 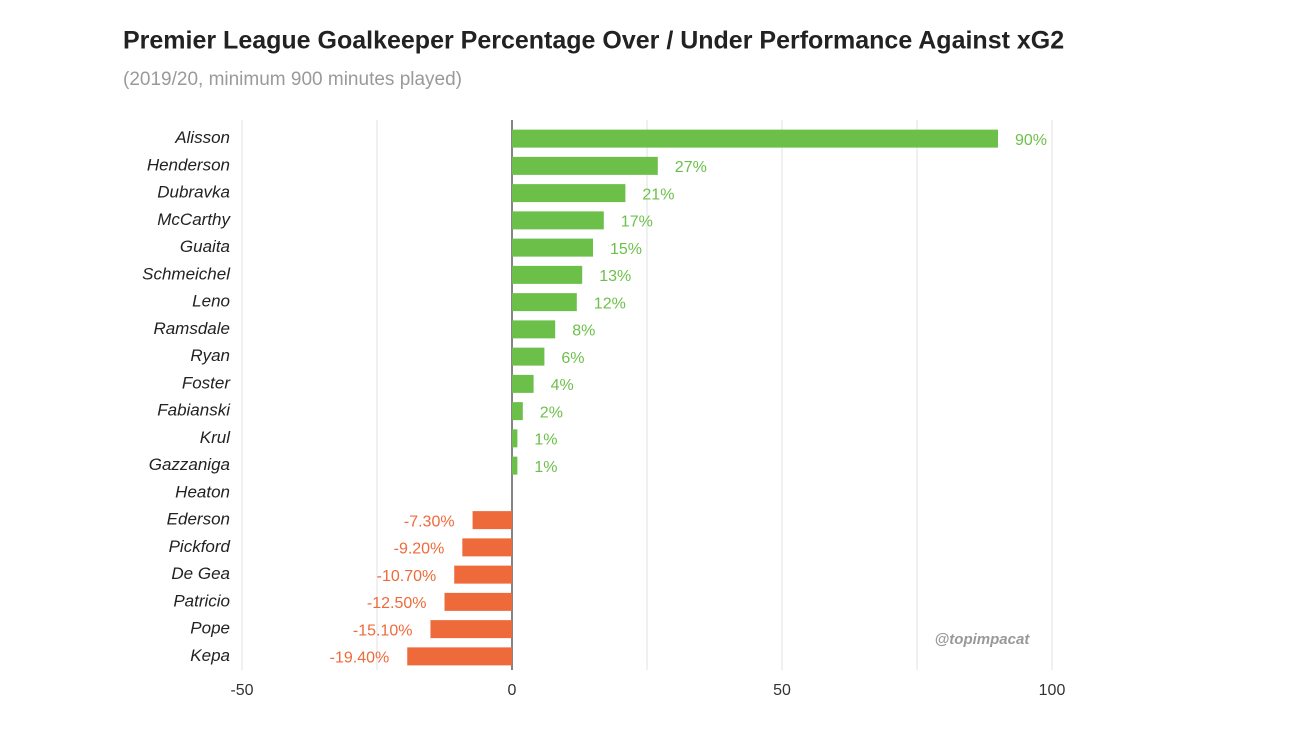 What do you see at coordinates (562, 385) in the screenshot?
I see `data-label: 4%` at bounding box center [562, 385].